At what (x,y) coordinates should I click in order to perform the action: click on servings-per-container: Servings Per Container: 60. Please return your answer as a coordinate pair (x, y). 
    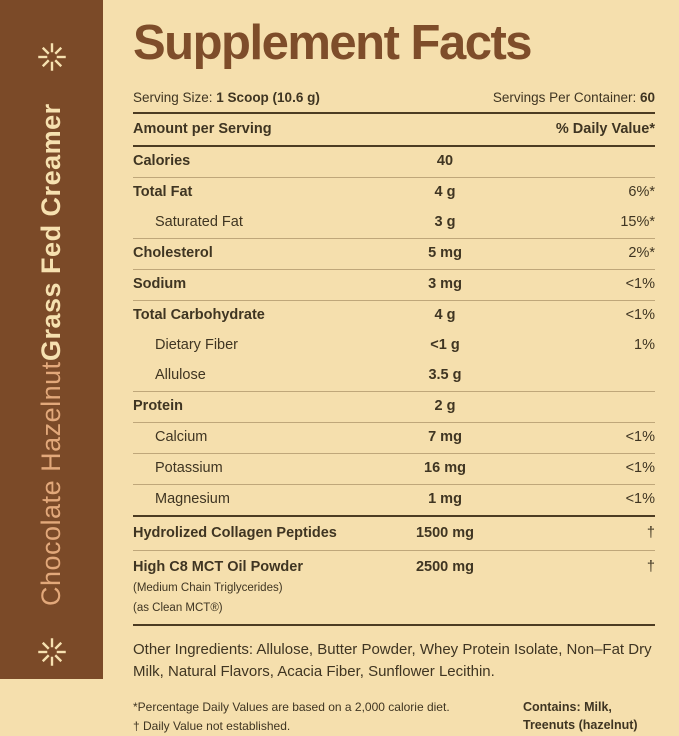
    Looking at the image, I should click on (574, 97).